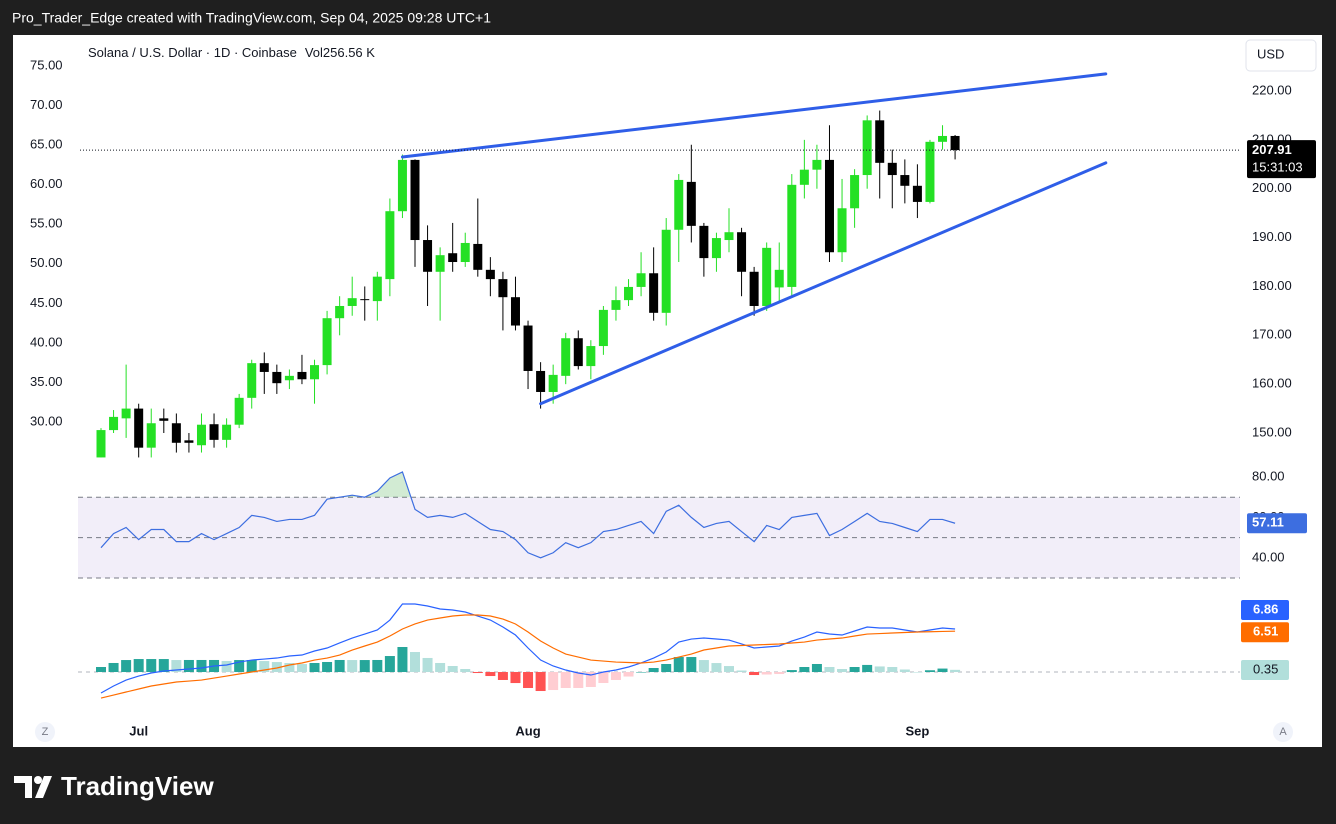 The width and height of the screenshot is (1336, 824). Describe the element at coordinates (754, 115) in the screenshot. I see `trendline` at that location.